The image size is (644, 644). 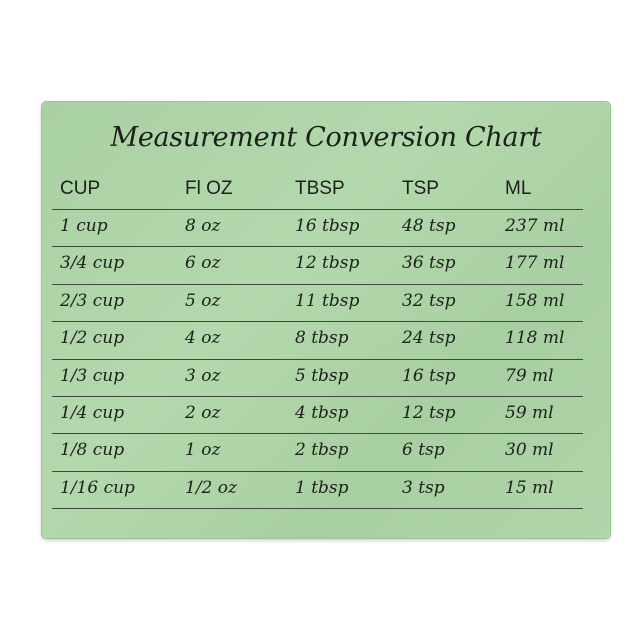 What do you see at coordinates (322, 450) in the screenshot?
I see `table-cell: 2 tbsp` at bounding box center [322, 450].